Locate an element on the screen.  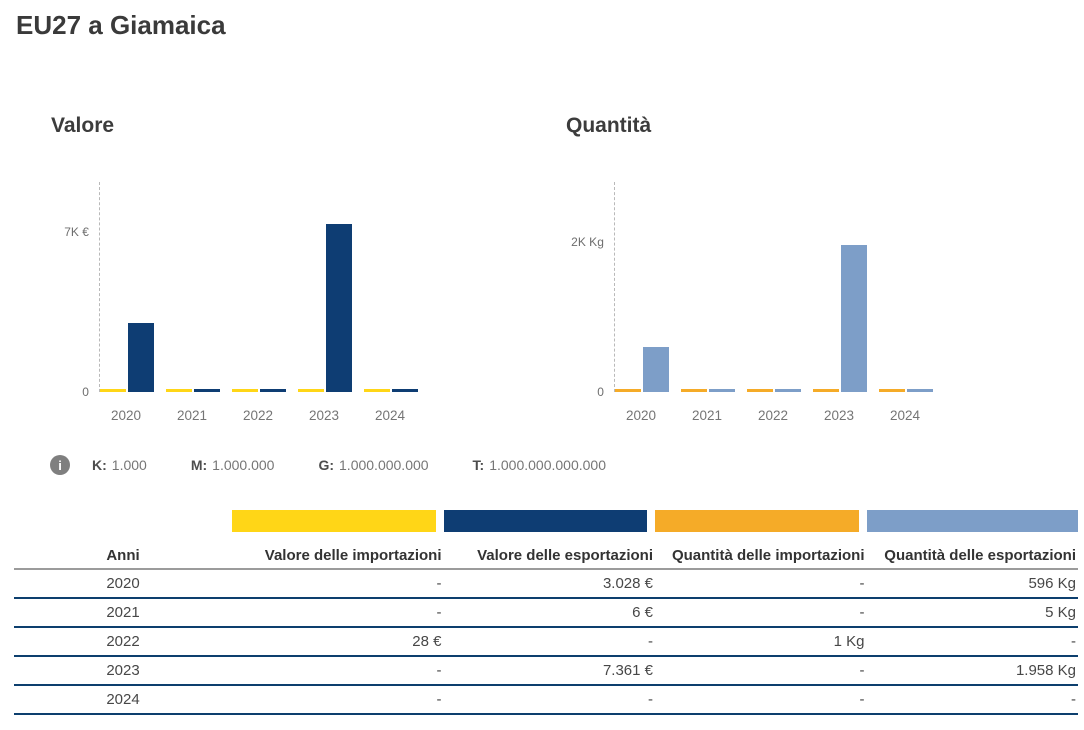
row-year: 2022 is located at coordinates (123, 641).